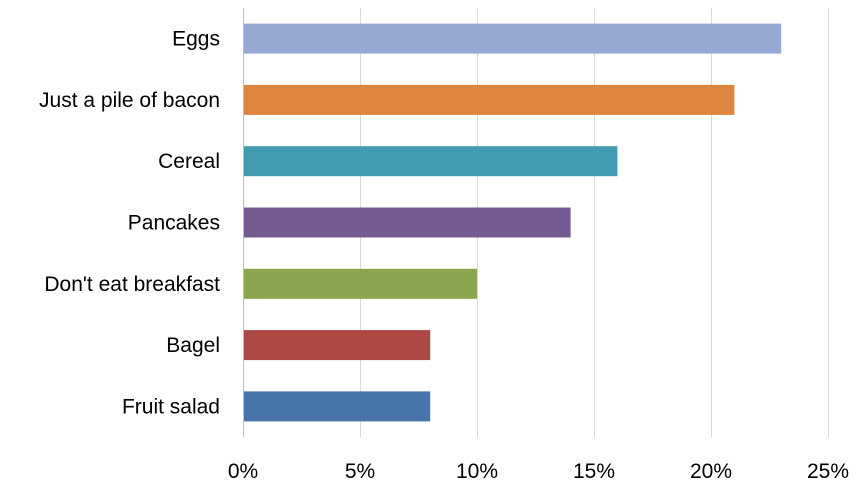 The width and height of the screenshot is (856, 491). Describe the element at coordinates (189, 161) in the screenshot. I see `category-label-cereal: Cereal` at that location.